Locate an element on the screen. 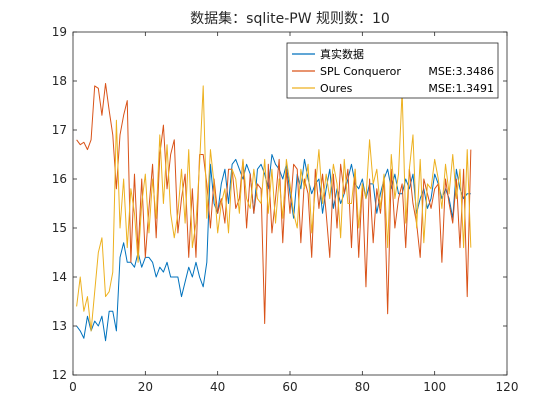  y-tick-label: 16 is located at coordinates (59, 179).